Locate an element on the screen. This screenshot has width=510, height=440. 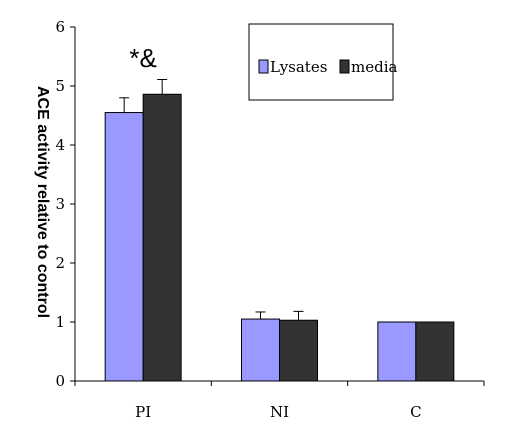
bar-media-ni is located at coordinates (298, 350).